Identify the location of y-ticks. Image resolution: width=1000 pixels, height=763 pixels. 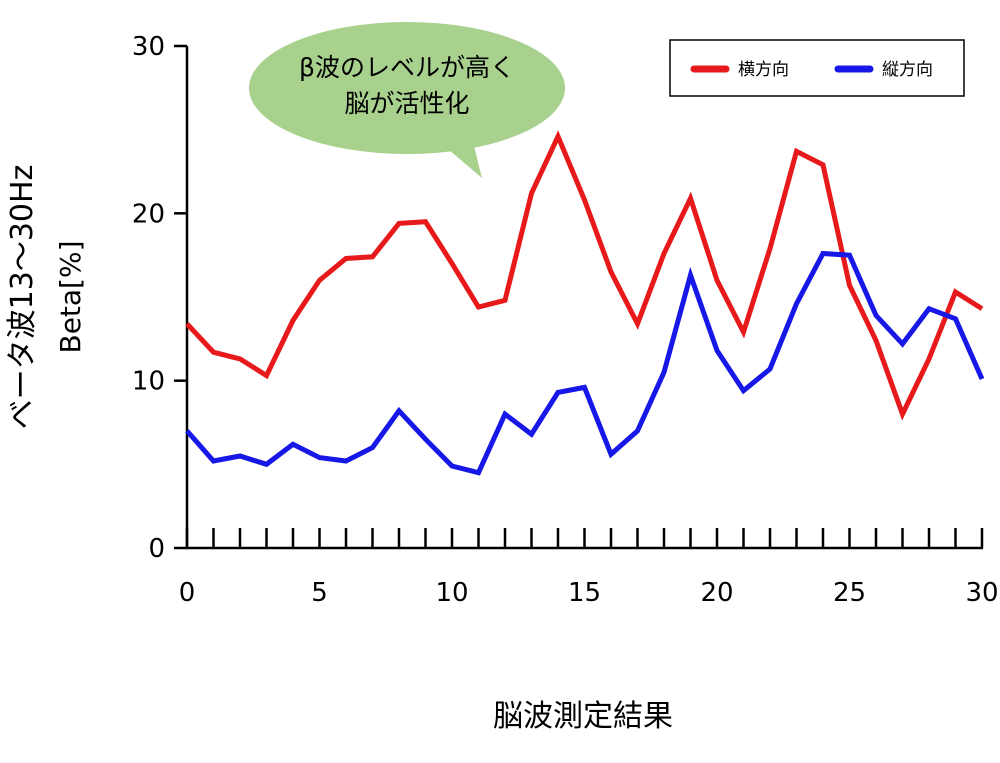
(180, 297).